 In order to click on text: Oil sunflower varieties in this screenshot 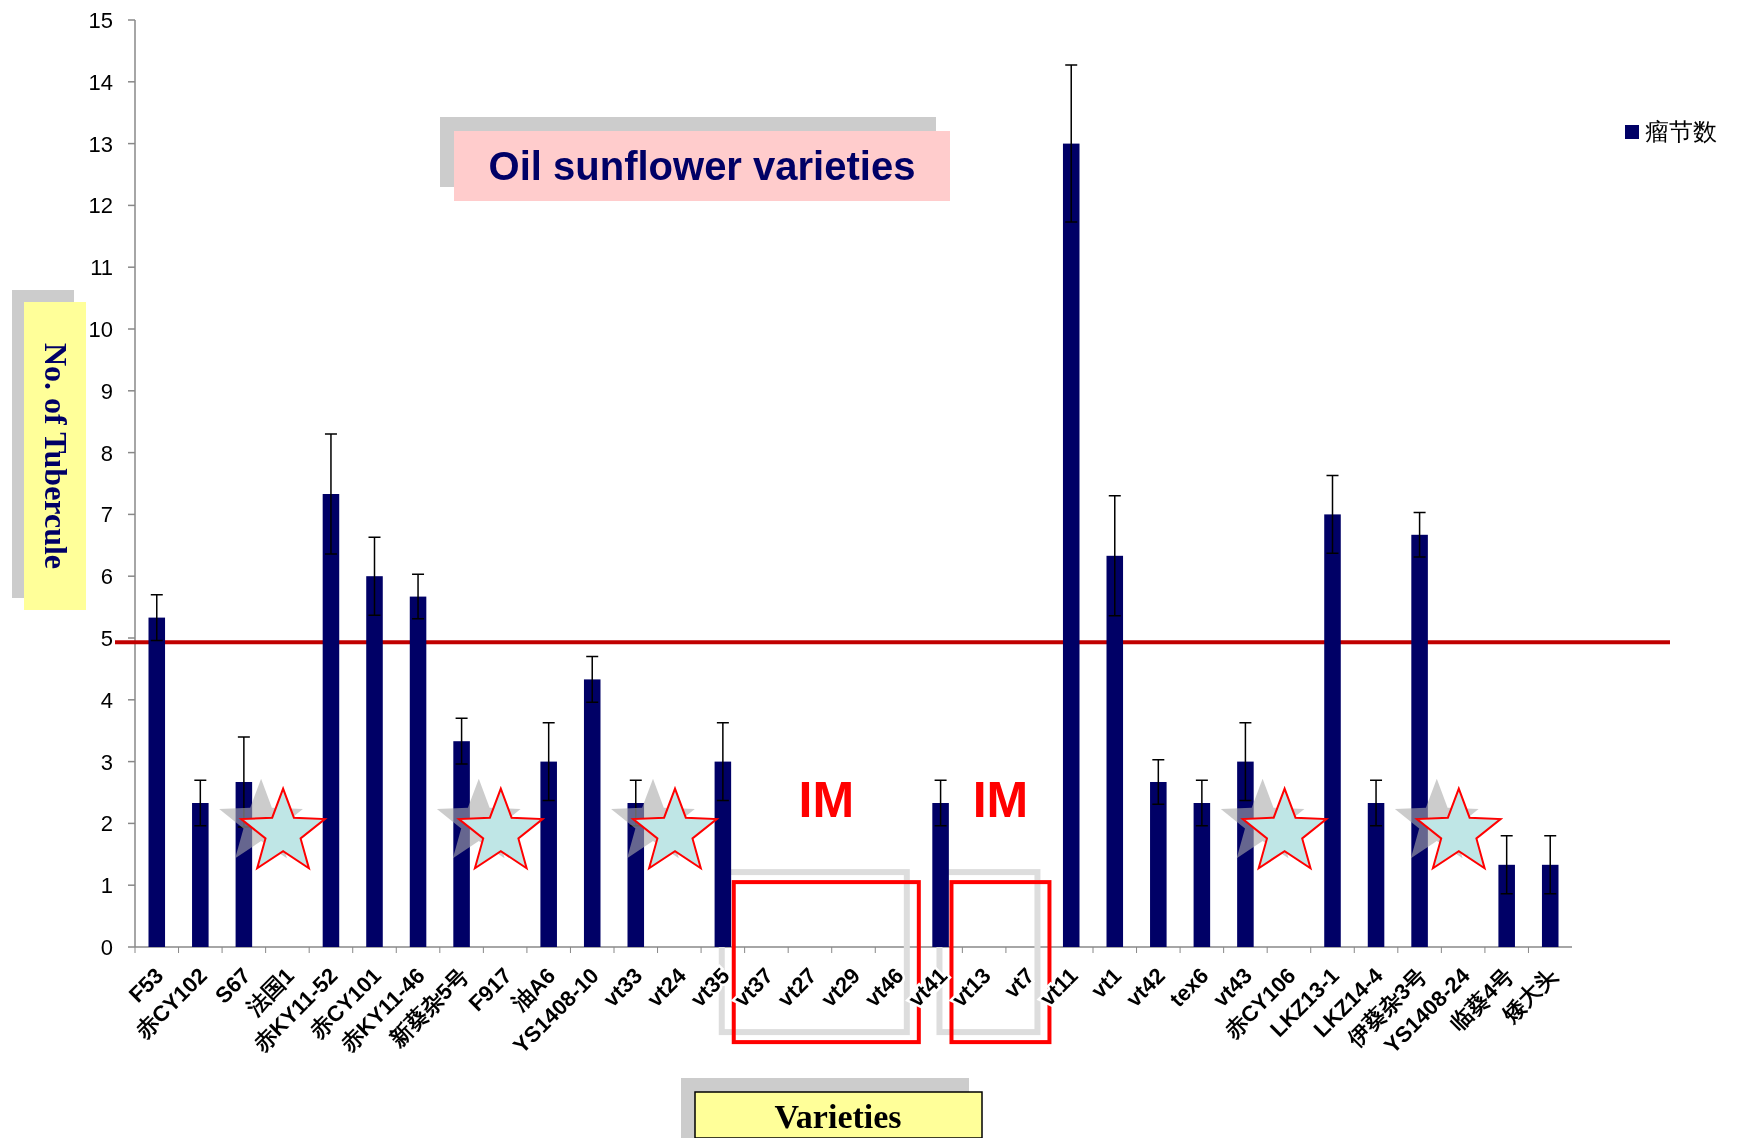, I will do `click(702, 166)`.